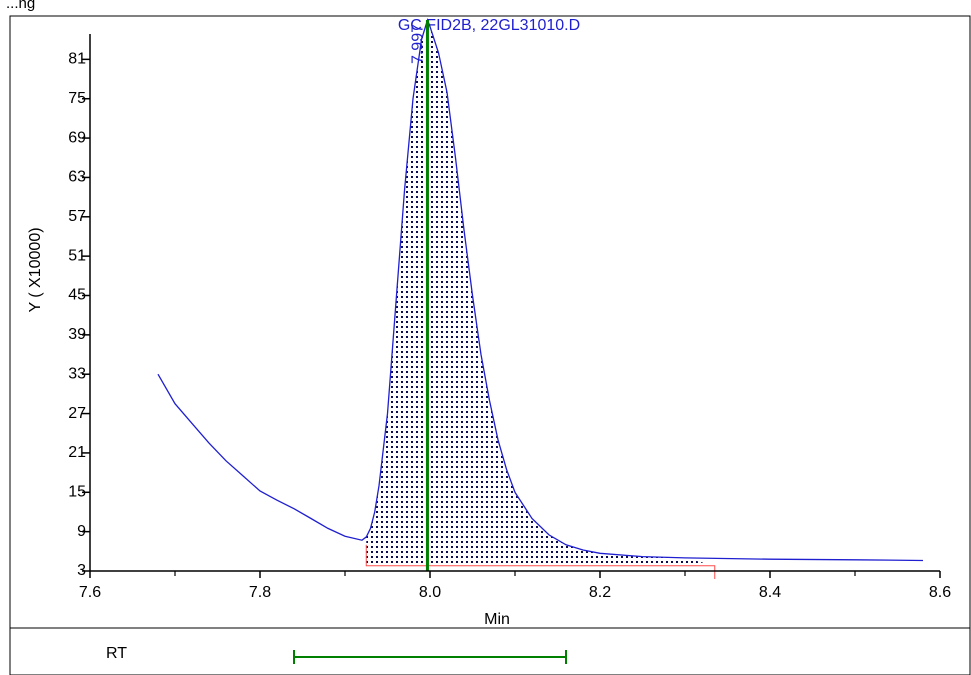  I want to click on x-tick-label: 7.8, so click(260, 592).